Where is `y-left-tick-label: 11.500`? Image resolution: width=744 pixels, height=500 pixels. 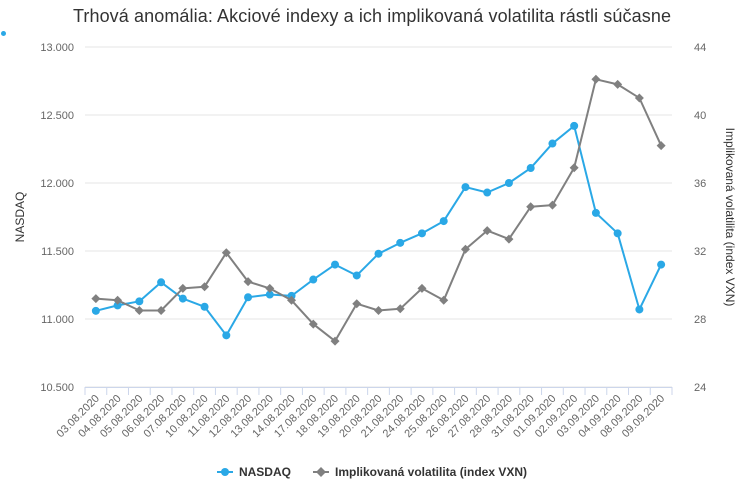 y-left-tick-label: 11.500 is located at coordinates (57, 252).